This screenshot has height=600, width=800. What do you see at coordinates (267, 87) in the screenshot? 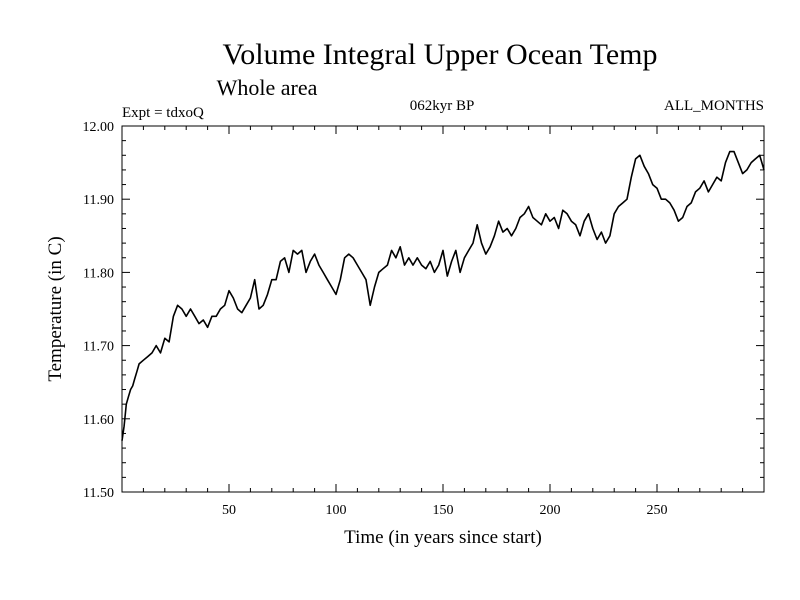
I see `chart-subtitle: Whole area` at bounding box center [267, 87].